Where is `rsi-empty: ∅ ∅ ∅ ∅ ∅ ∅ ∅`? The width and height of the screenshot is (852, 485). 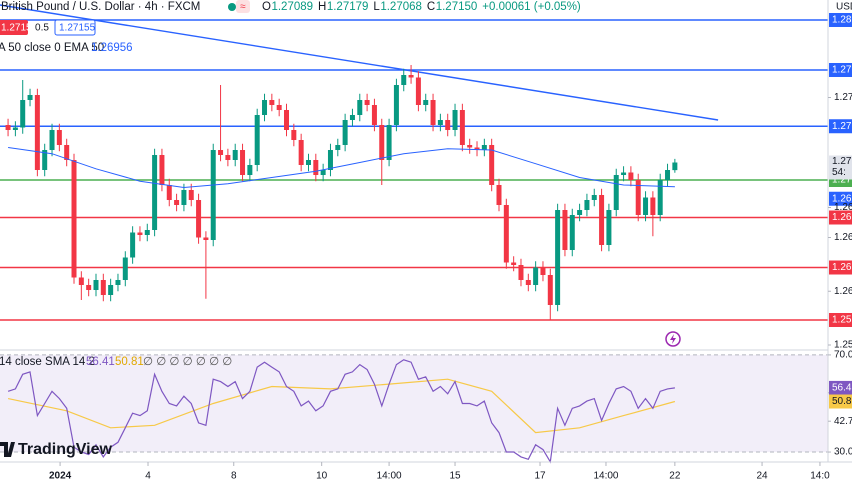 rsi-empty: ∅ ∅ ∅ ∅ ∅ ∅ ∅ is located at coordinates (187, 362).